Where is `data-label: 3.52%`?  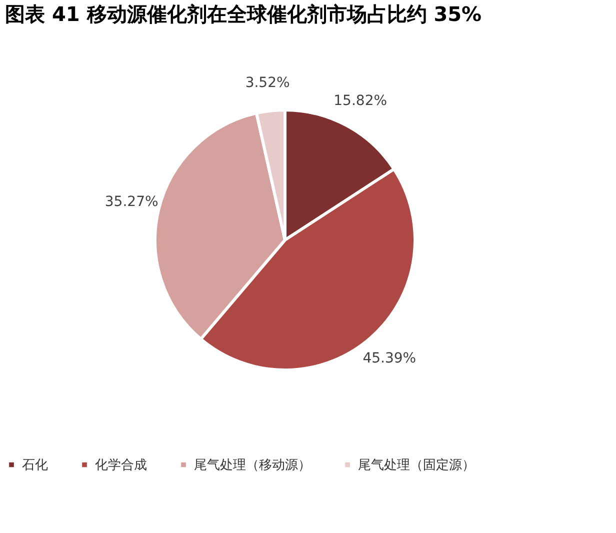
data-label: 3.52% is located at coordinates (267, 82).